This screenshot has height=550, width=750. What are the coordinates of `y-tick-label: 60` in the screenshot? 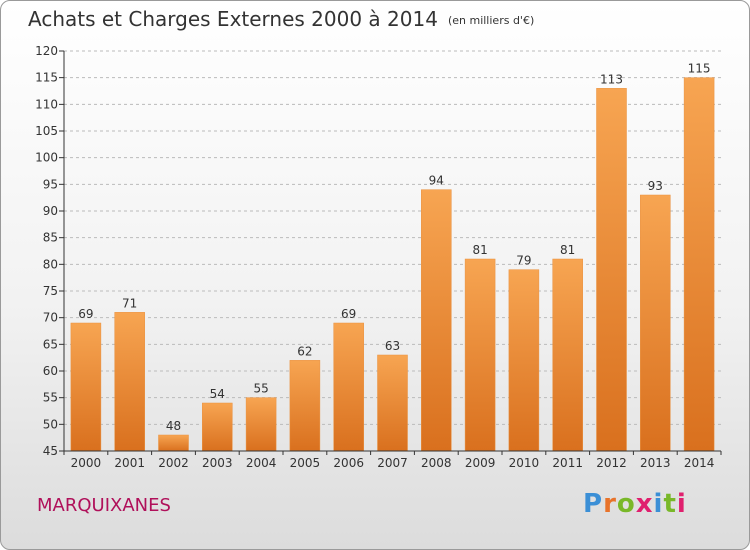 It's located at (50, 371).